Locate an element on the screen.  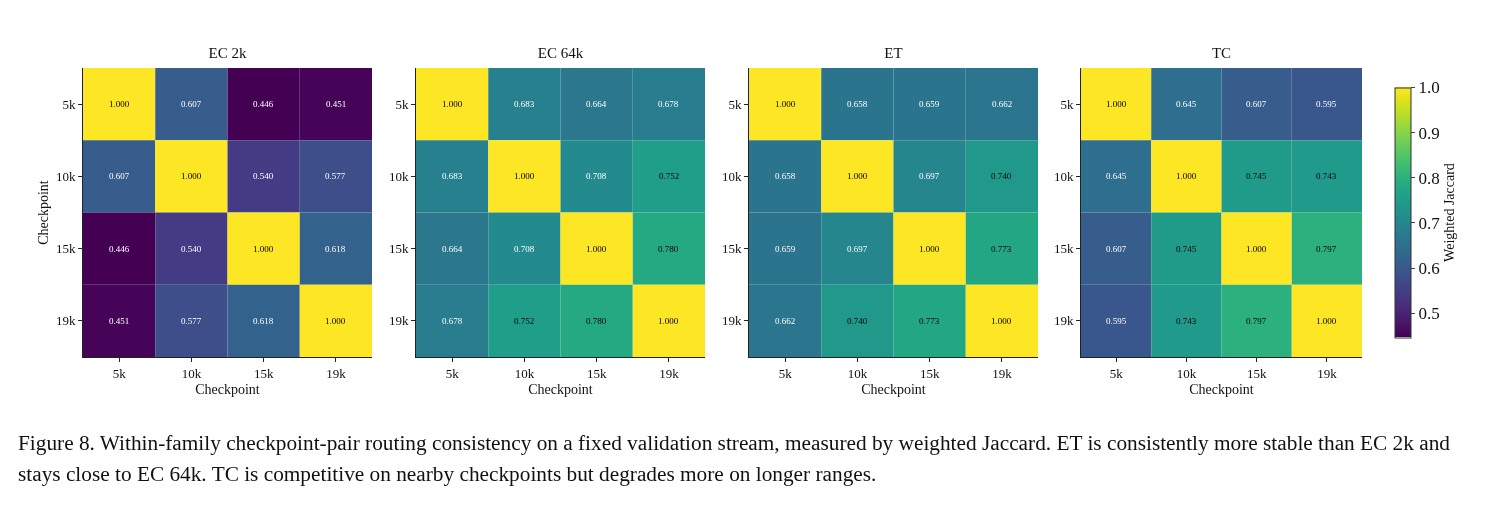
color-bar-label: 0.7 is located at coordinates (1429, 223).